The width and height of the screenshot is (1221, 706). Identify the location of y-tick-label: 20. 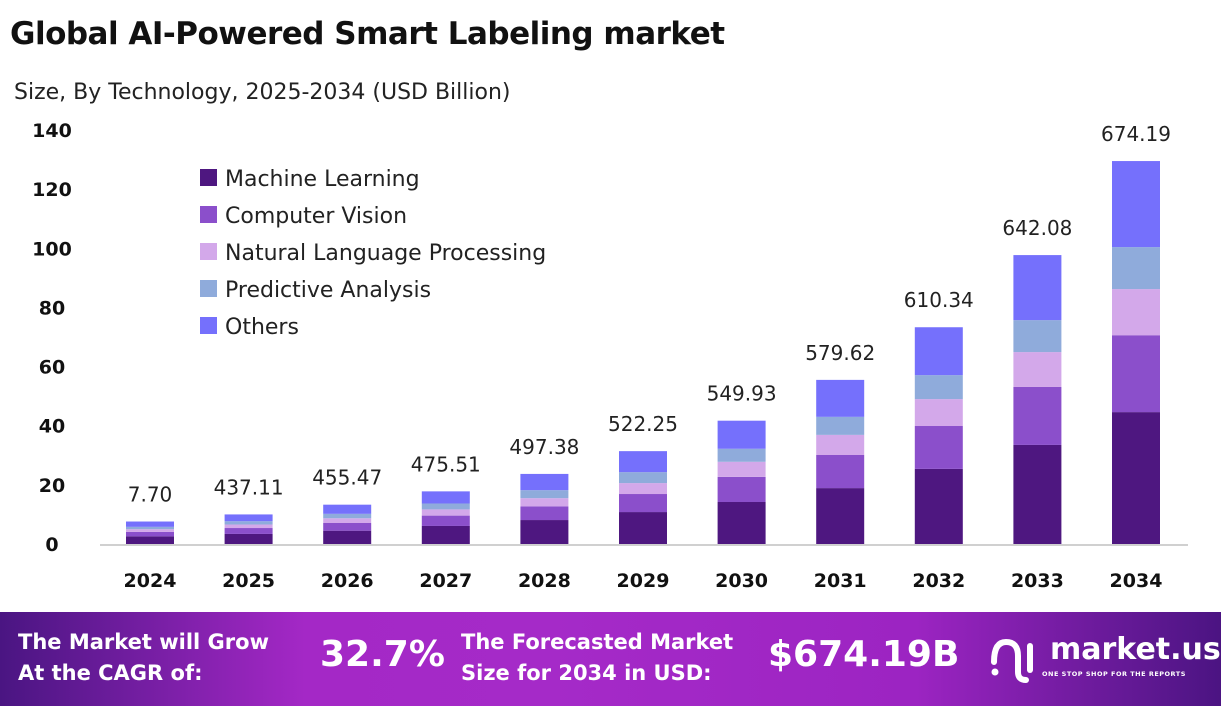
(52, 486).